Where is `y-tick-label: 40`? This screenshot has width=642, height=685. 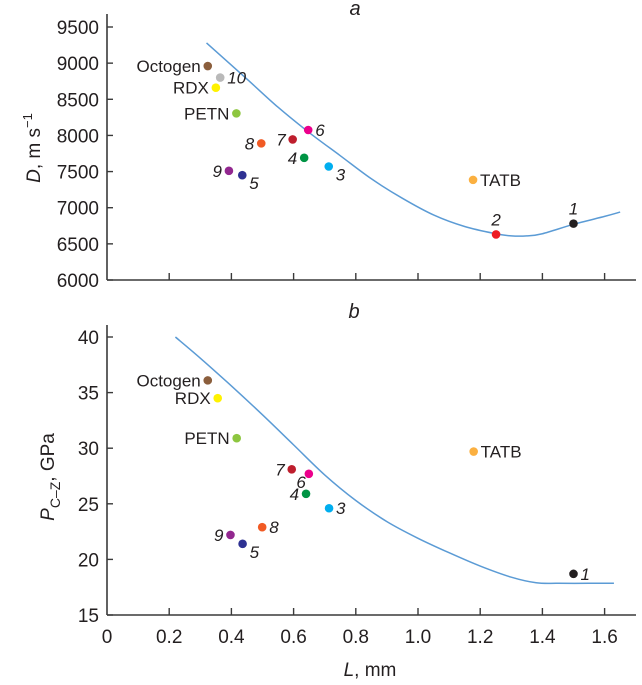 y-tick-label: 40 is located at coordinates (88, 338).